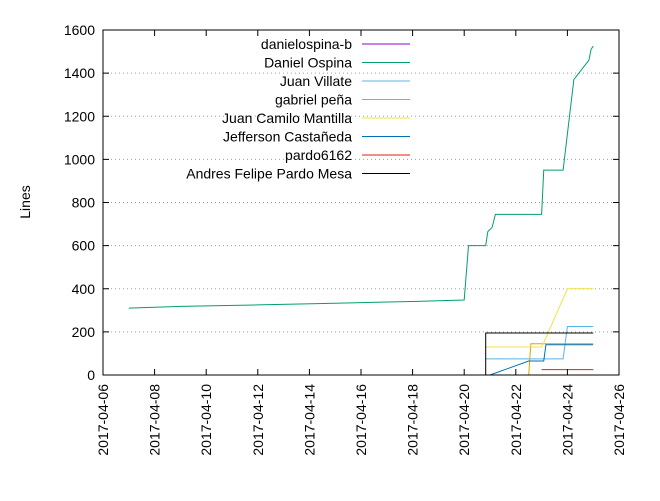  What do you see at coordinates (84, 289) in the screenshot?
I see `y-tick-label: 400` at bounding box center [84, 289].